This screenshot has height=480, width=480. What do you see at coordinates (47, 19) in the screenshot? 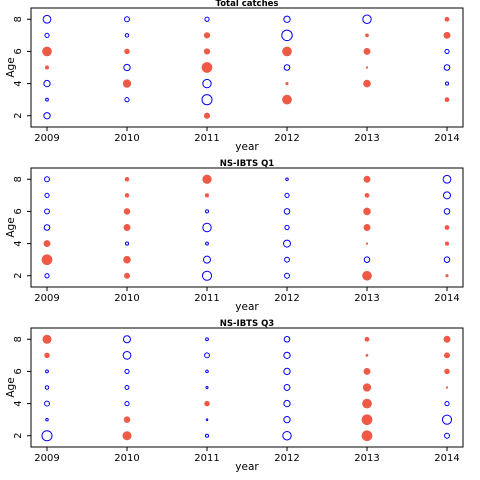
I see `bubble-negative-2009-age8` at bounding box center [47, 19].